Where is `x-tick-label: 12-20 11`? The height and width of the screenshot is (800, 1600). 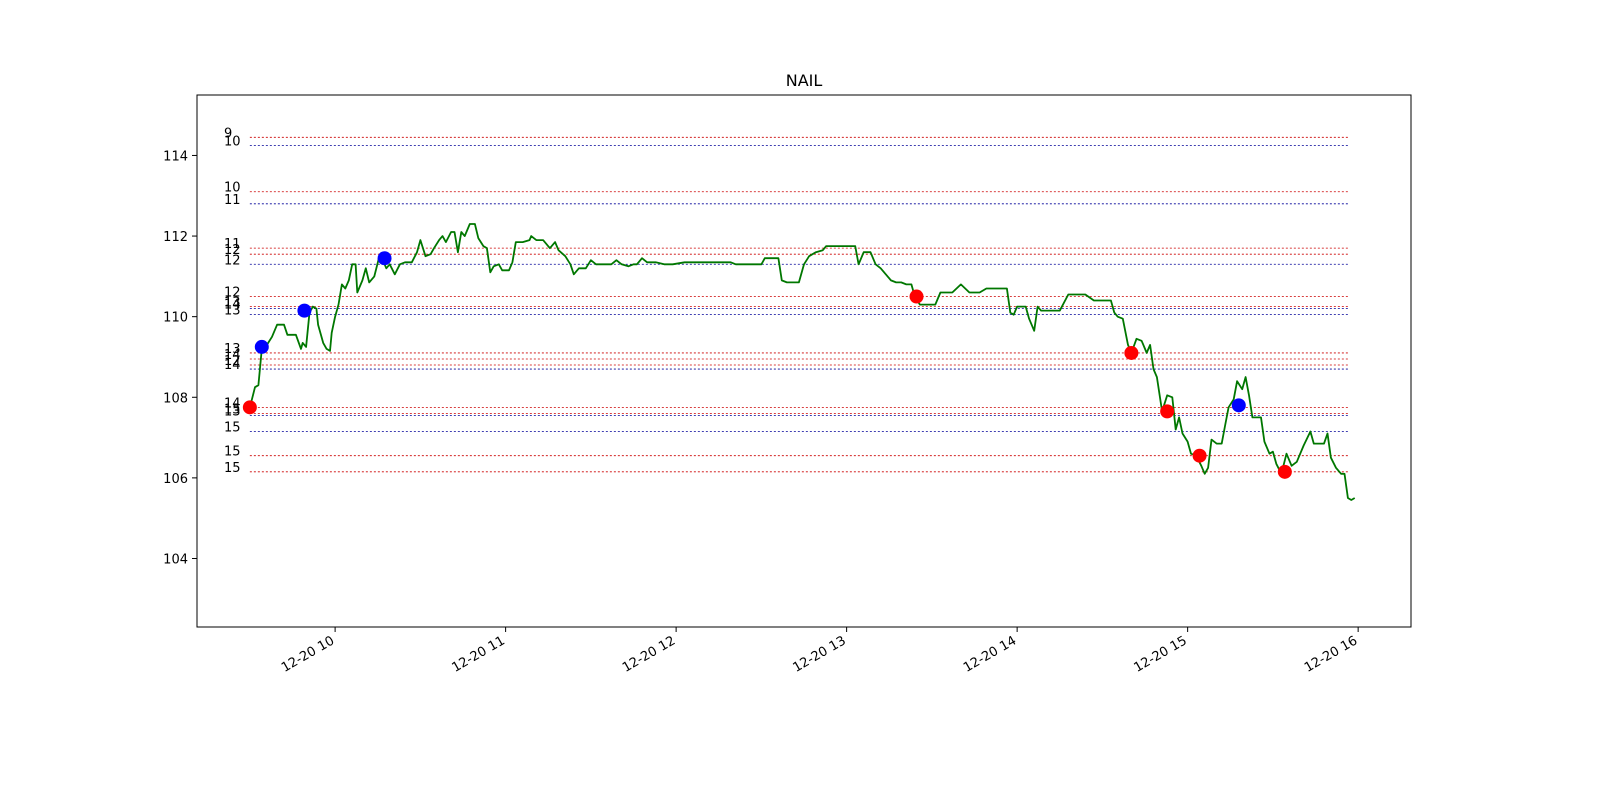 x-tick-label: 12-20 11 is located at coordinates (478, 654).